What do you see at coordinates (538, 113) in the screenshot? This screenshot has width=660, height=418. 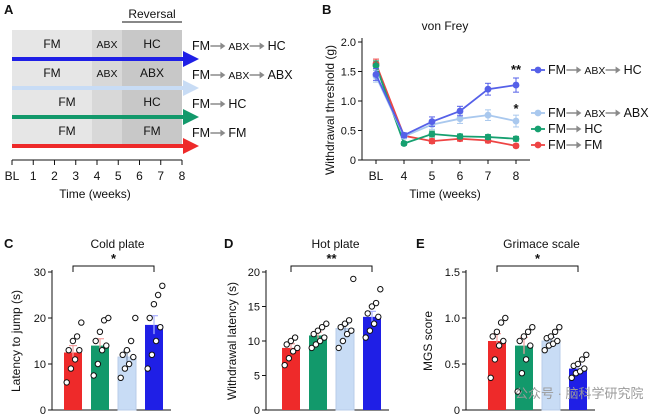 I see `legend-swatch-dot` at bounding box center [538, 113].